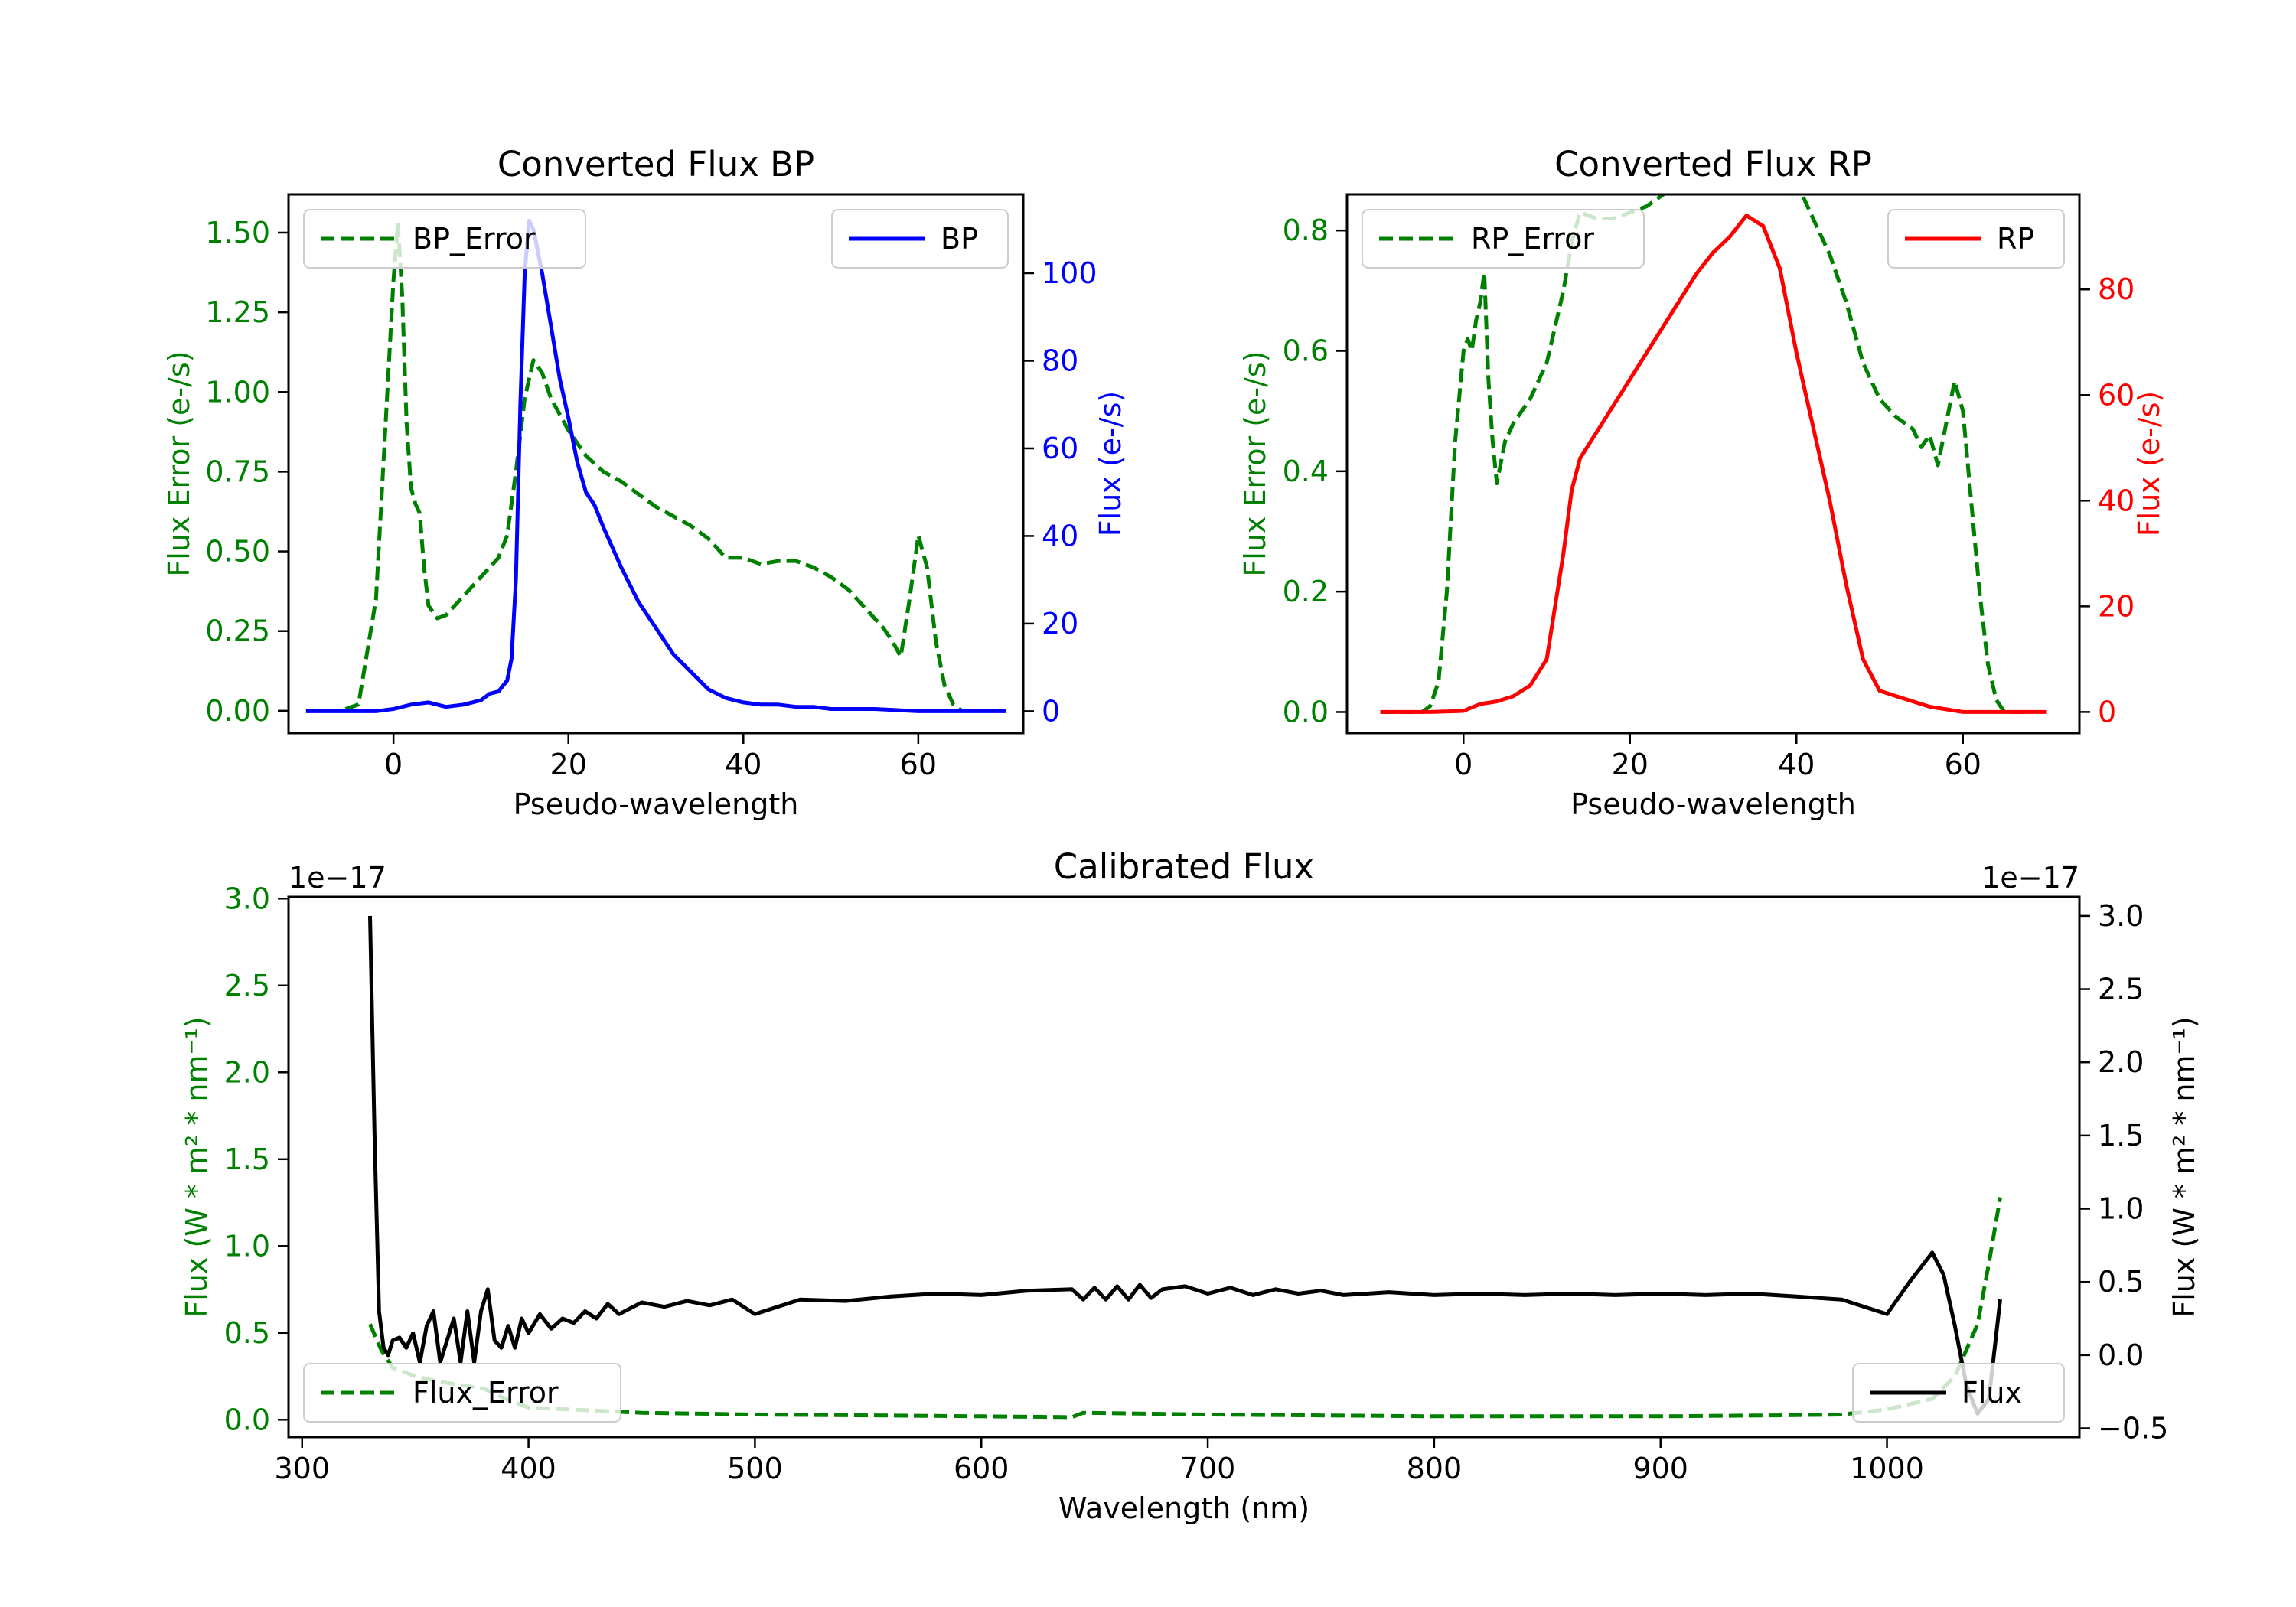  What do you see at coordinates (1660, 1468) in the screenshot?
I see `cal-x-tick-label: 900` at bounding box center [1660, 1468].